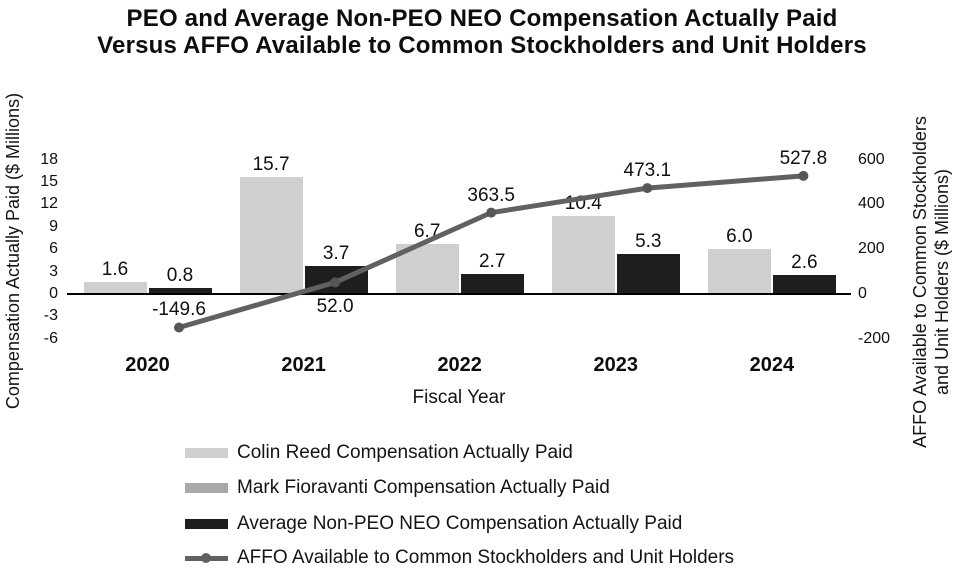 Image resolution: width=964 pixels, height=574 pixels. I want to click on bar-neo-2022, so click(492, 283).